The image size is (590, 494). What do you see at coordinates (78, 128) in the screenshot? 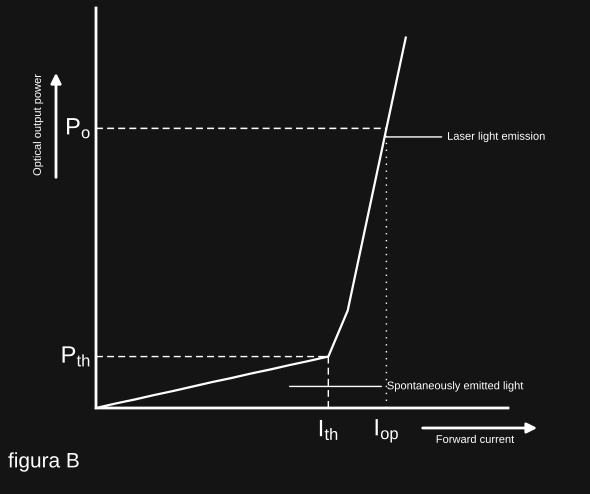
I see `ref-line-label: P$_{o}$` at bounding box center [78, 128].